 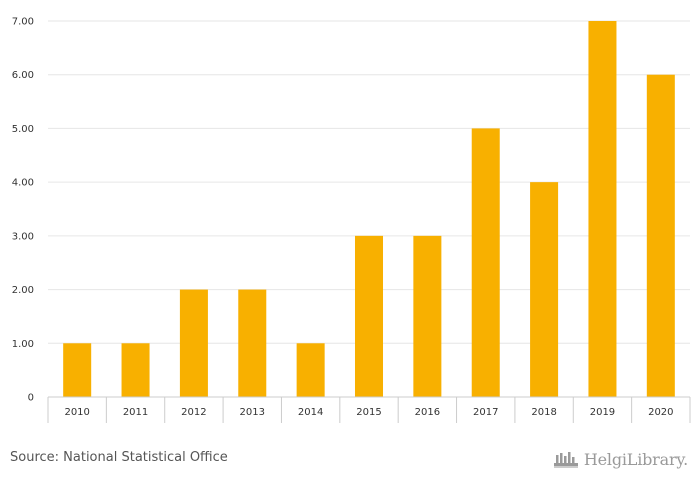 What do you see at coordinates (602, 412) in the screenshot?
I see `x-tick-label: 2019` at bounding box center [602, 412].